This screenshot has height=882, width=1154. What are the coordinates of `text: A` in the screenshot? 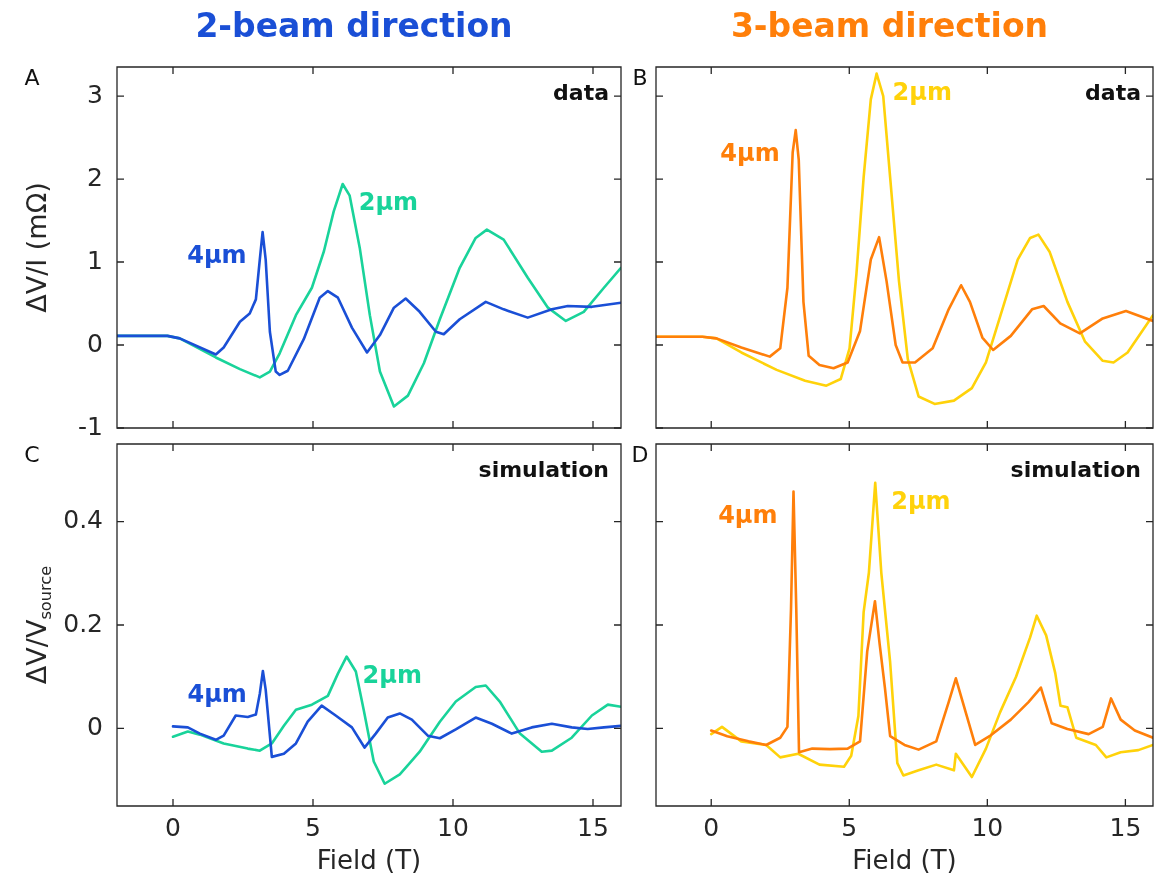 It's located at (32, 77).